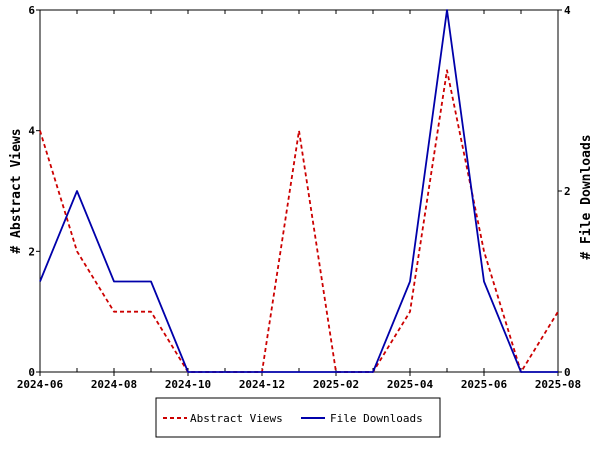 The width and height of the screenshot is (600, 450). What do you see at coordinates (262, 384) in the screenshot?
I see `x-tick-label: 2024-12` at bounding box center [262, 384].